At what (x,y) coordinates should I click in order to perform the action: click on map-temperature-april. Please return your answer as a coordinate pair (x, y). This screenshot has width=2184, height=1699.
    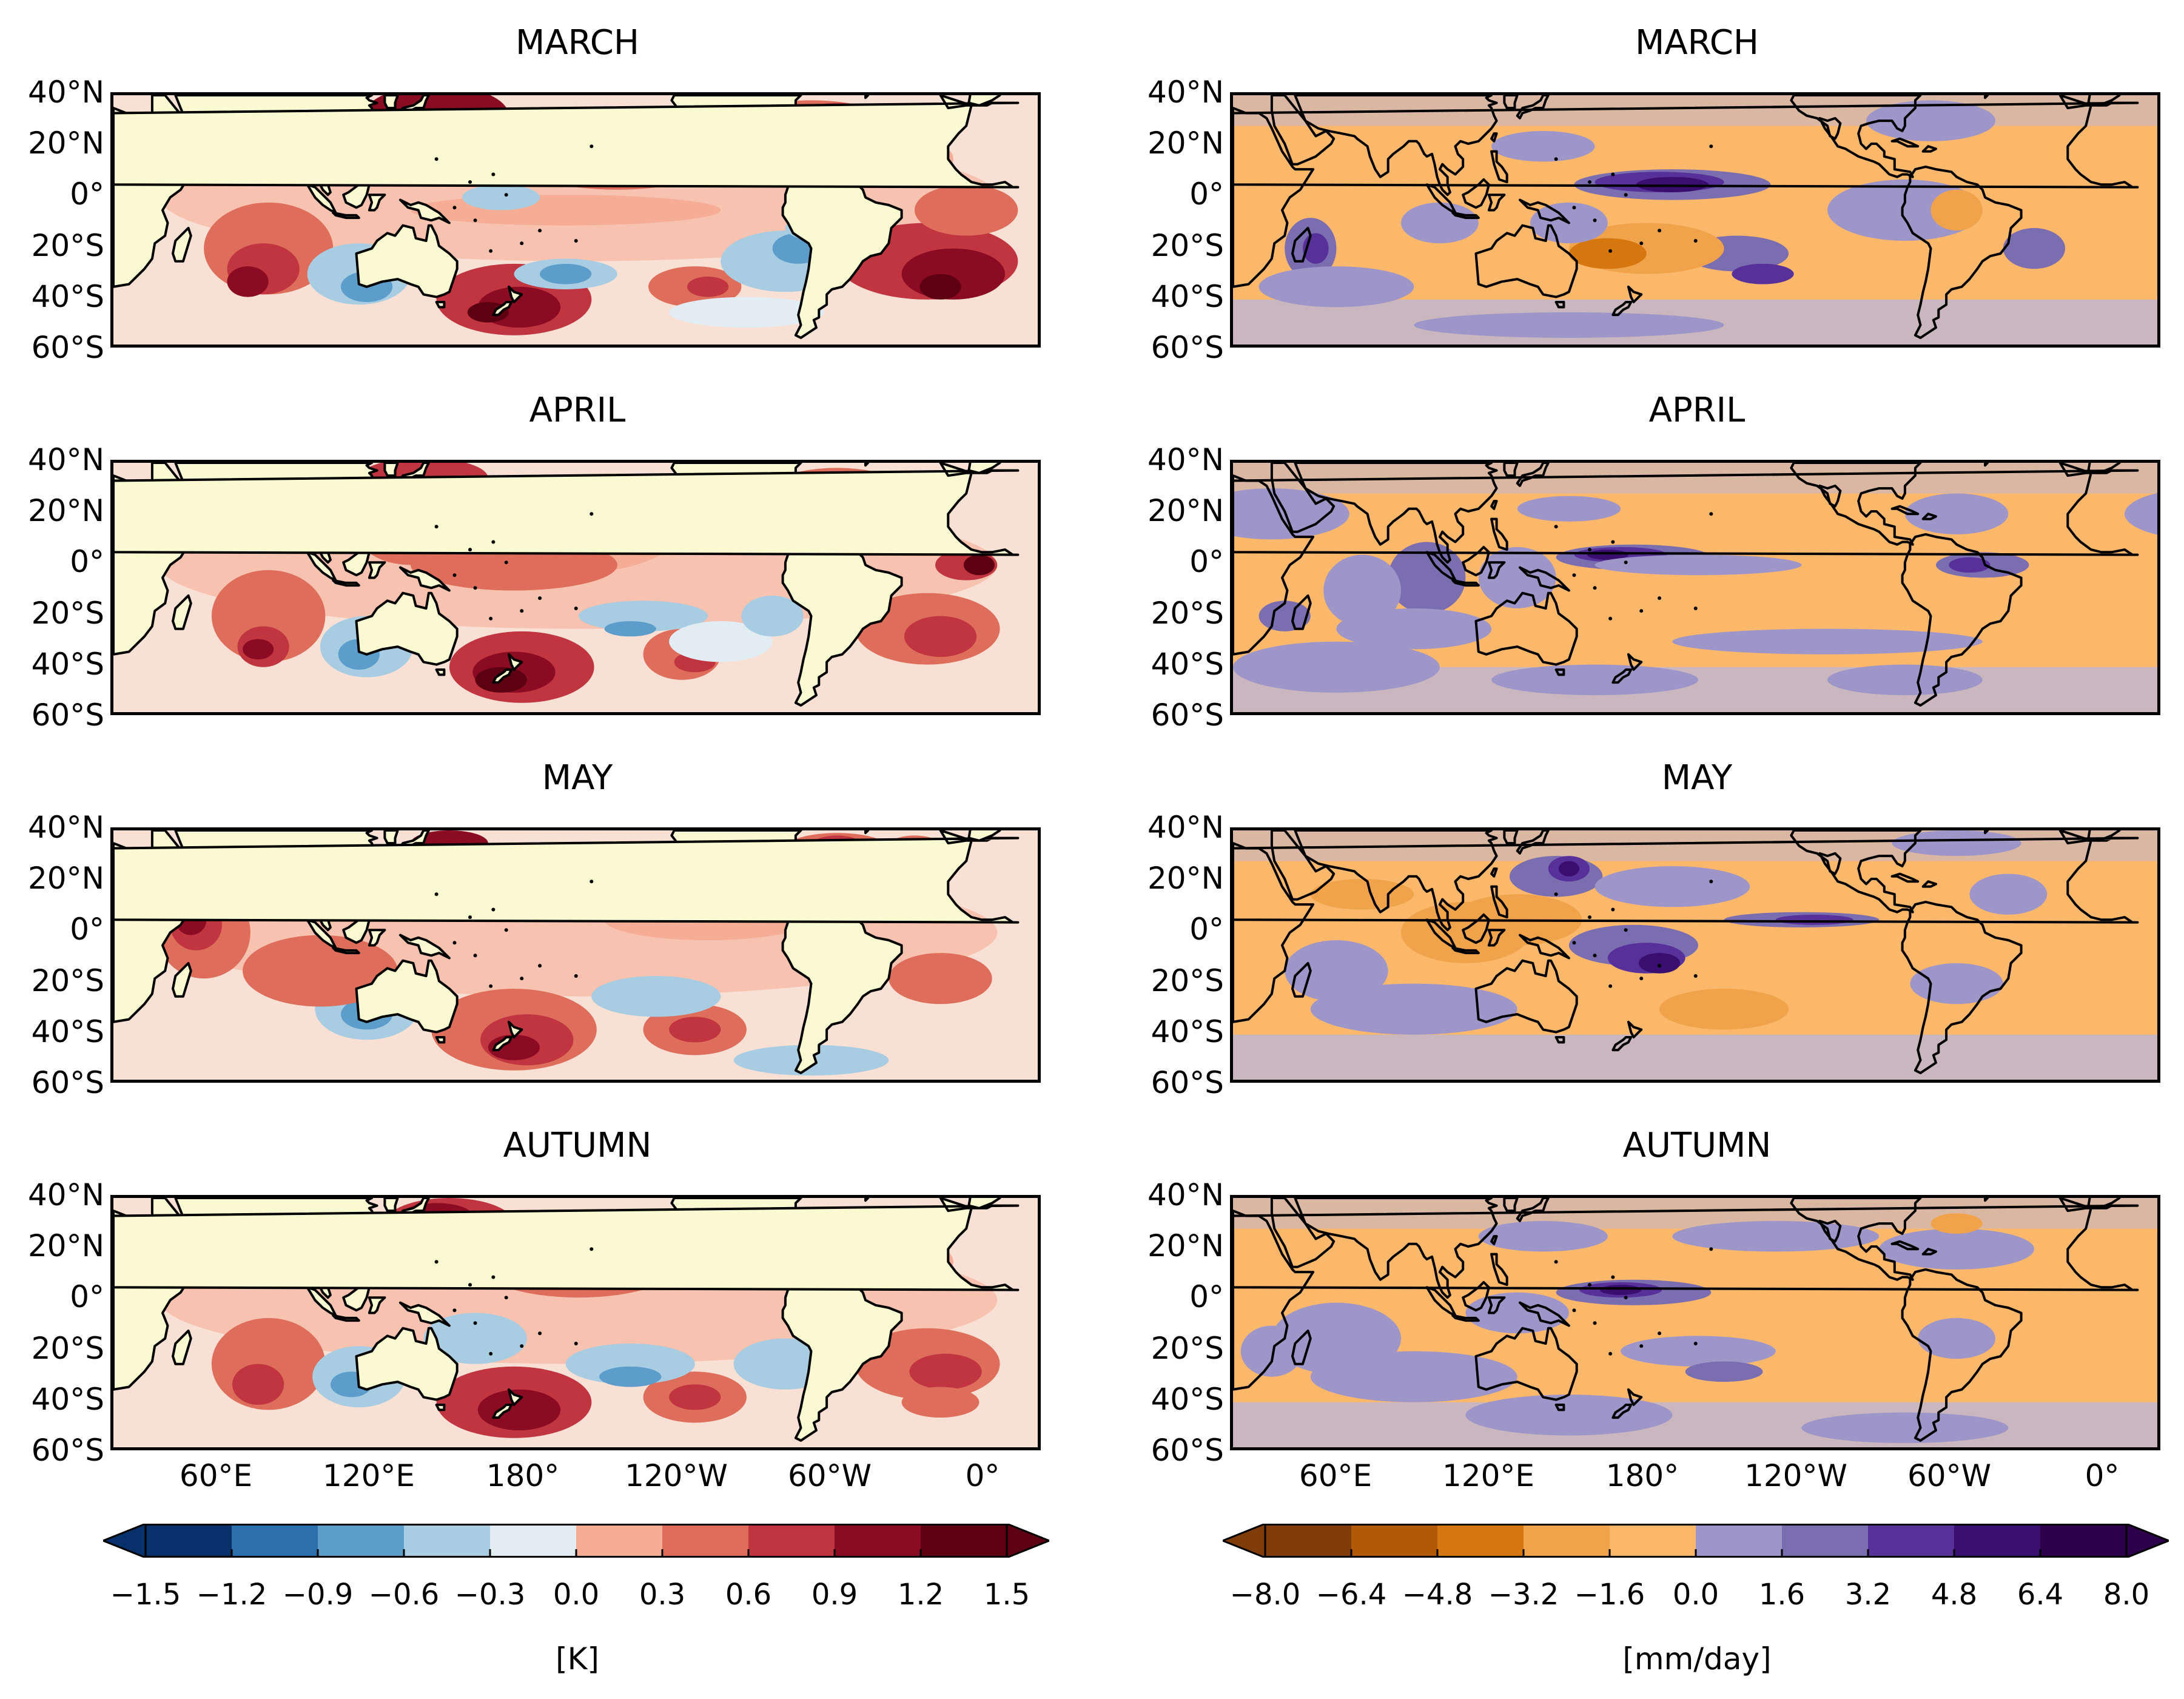
    Looking at the image, I should click on (575, 587).